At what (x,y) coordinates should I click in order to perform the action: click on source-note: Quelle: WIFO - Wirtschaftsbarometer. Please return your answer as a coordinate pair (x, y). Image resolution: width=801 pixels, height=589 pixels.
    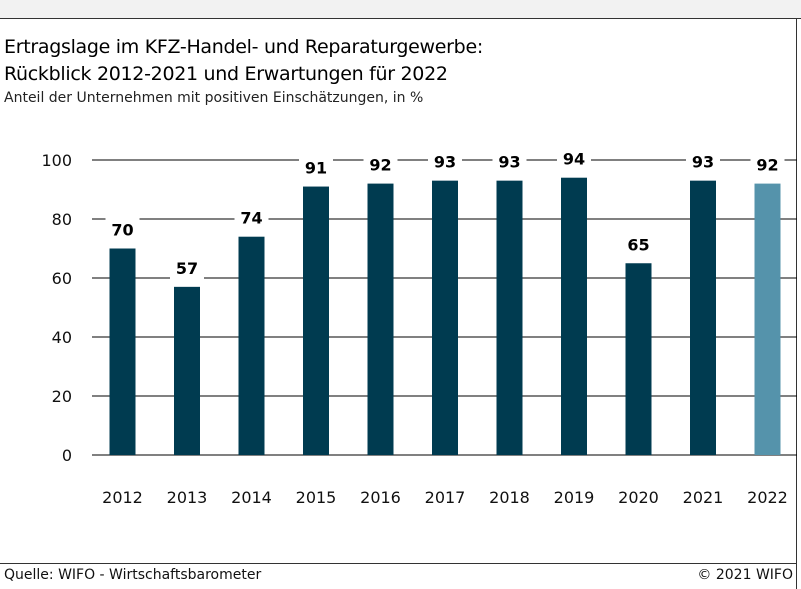
    Looking at the image, I should click on (133, 575).